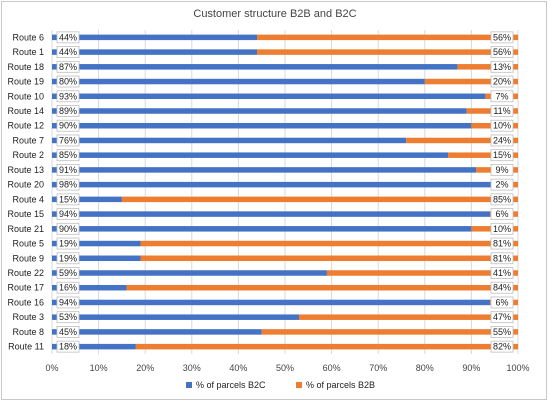 The width and height of the screenshot is (550, 403). What do you see at coordinates (471, 368) in the screenshot?
I see `x-tick-label: 90%` at bounding box center [471, 368].